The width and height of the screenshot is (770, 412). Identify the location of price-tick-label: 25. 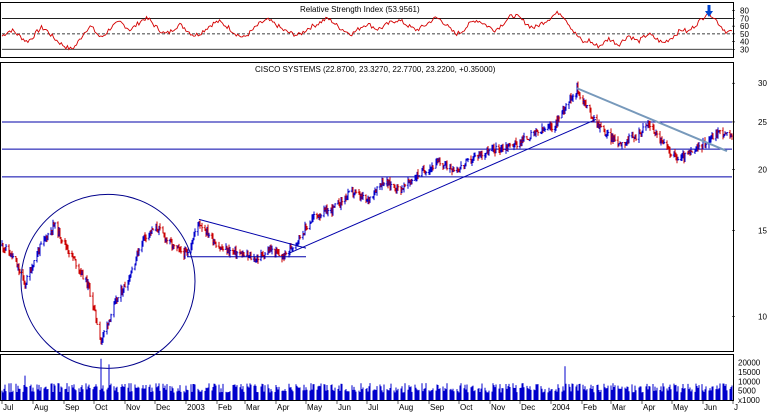
(762, 122).